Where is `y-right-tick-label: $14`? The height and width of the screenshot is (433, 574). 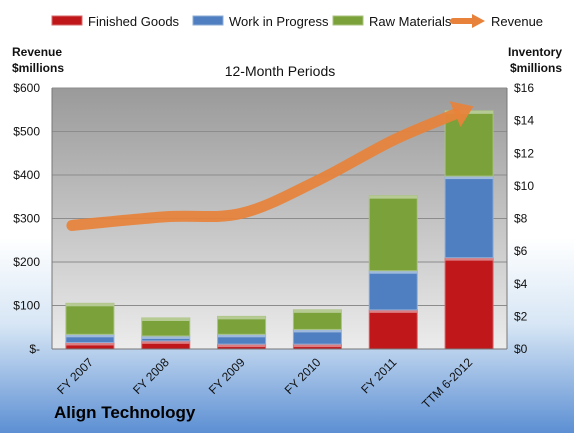
y-right-tick-label: $14 is located at coordinates (524, 121).